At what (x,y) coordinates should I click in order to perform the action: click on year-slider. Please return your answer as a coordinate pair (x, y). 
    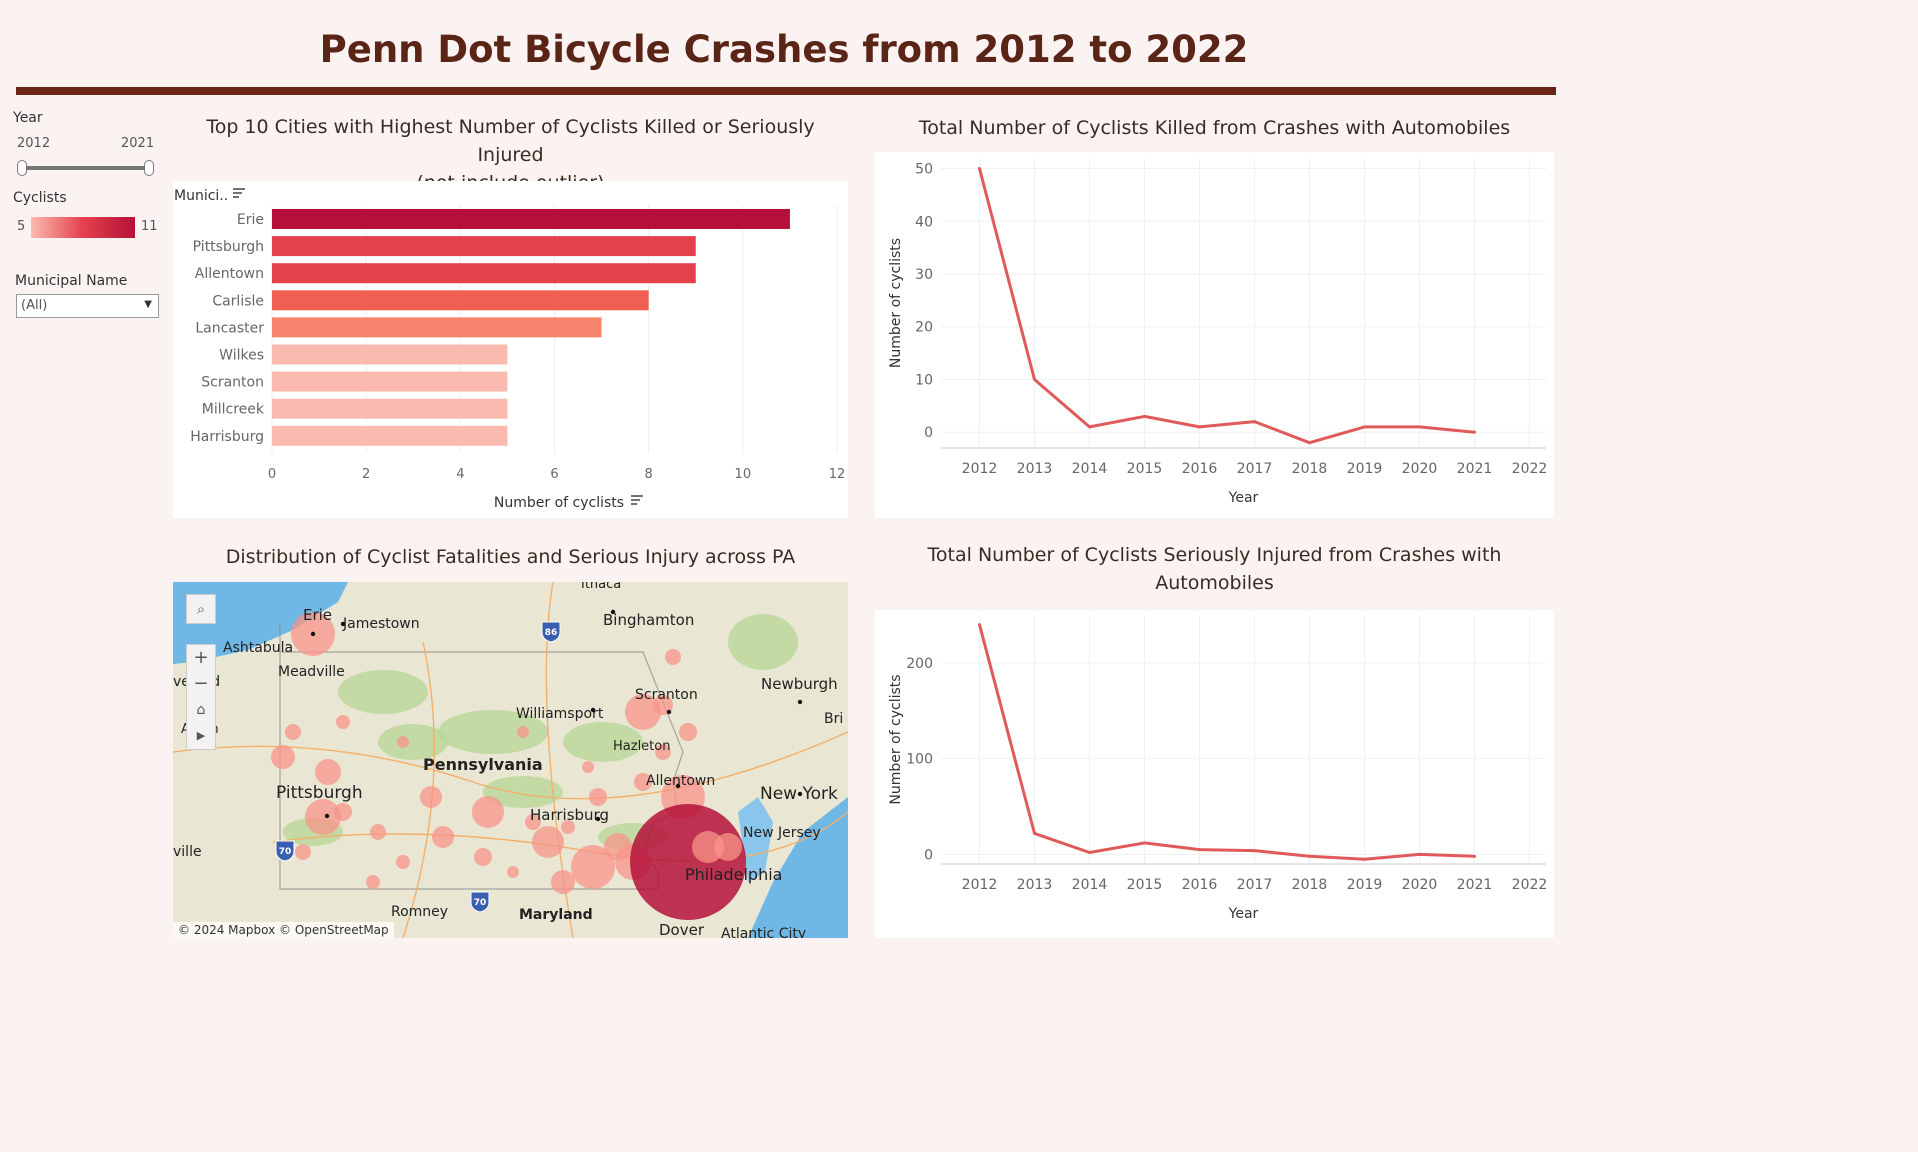
    Looking at the image, I should click on (86, 168).